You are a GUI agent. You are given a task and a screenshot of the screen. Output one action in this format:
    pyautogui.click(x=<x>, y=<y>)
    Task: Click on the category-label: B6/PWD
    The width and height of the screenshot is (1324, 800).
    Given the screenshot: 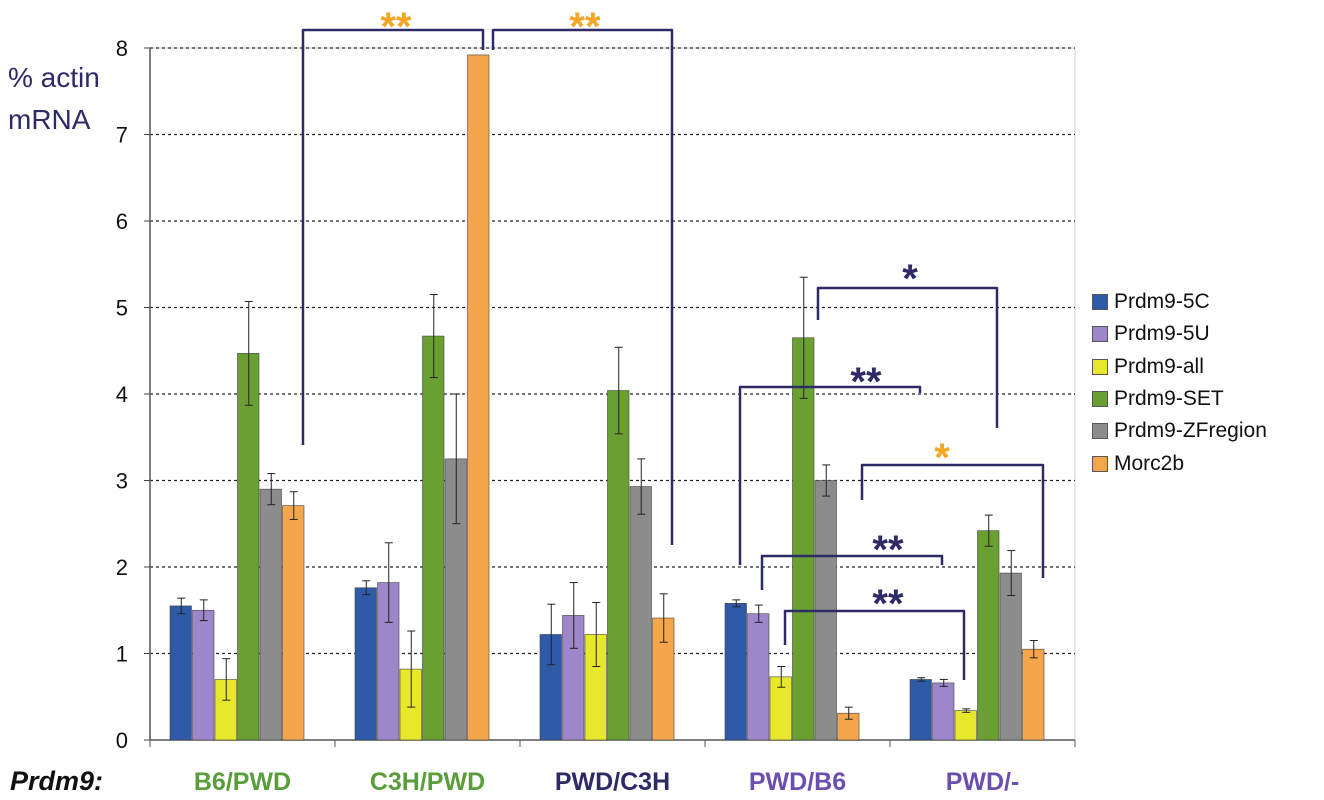 What is the action you would take?
    pyautogui.click(x=242, y=782)
    